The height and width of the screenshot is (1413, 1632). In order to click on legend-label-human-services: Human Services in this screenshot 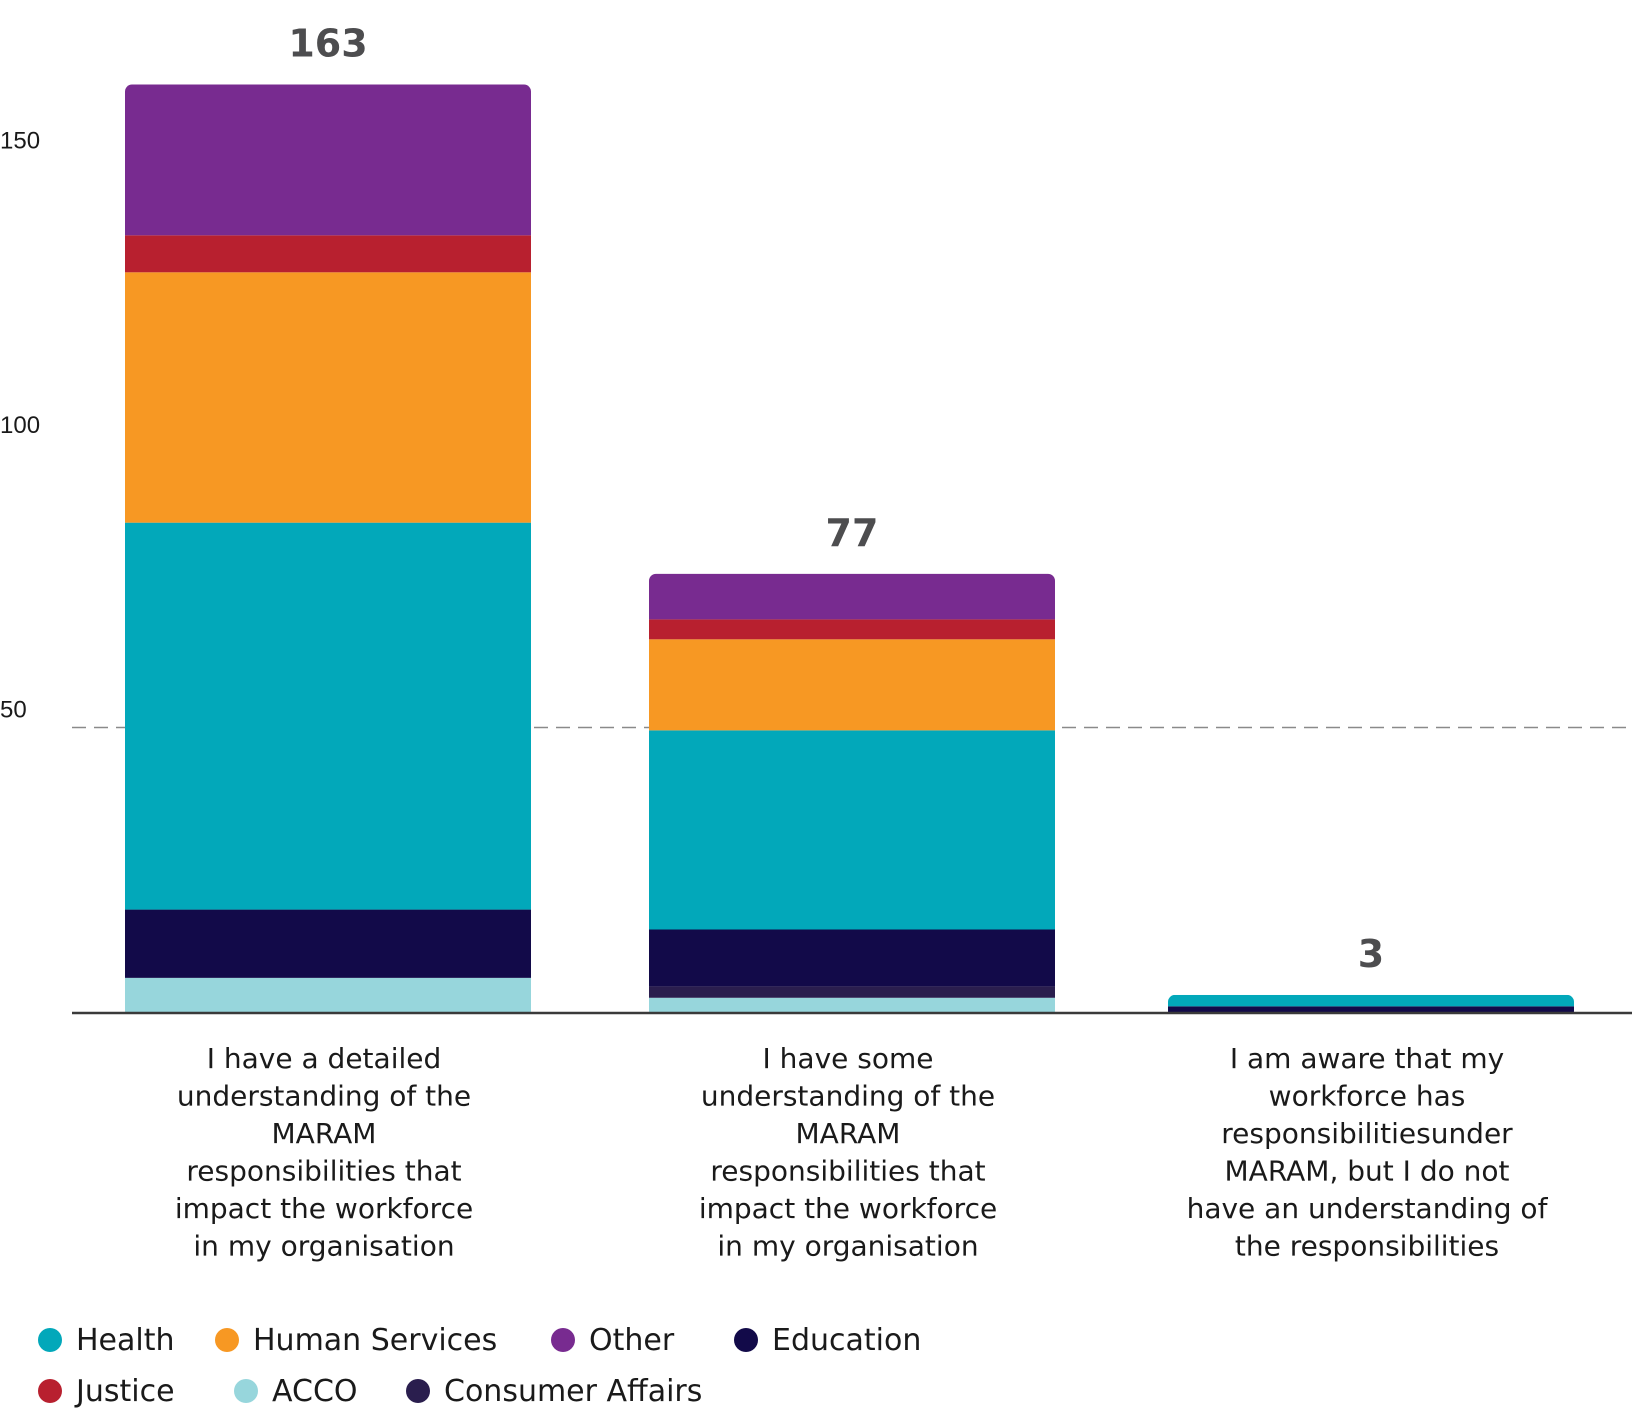, I will do `click(375, 1340)`.